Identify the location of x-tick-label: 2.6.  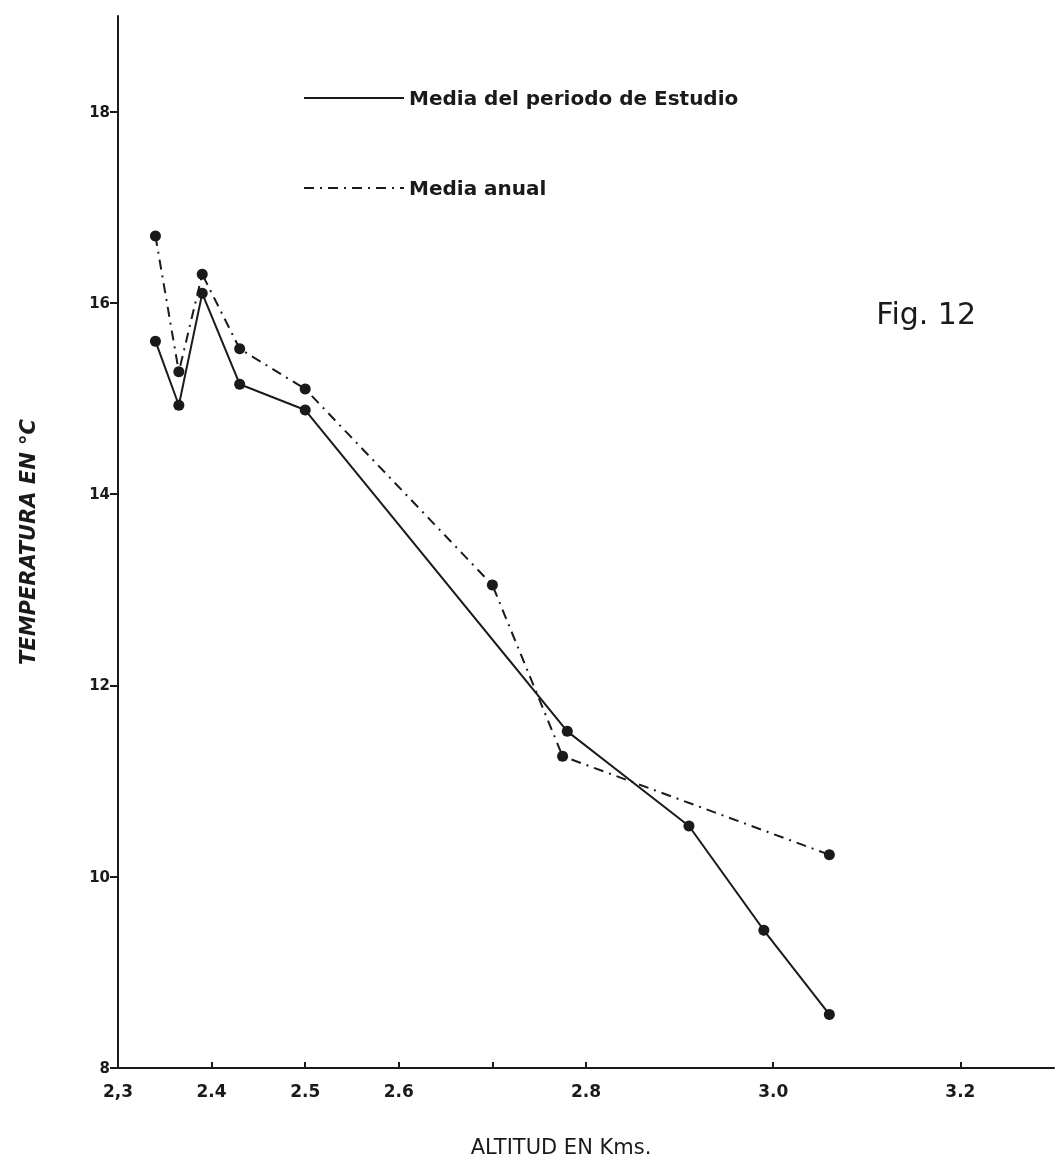
(398, 1090).